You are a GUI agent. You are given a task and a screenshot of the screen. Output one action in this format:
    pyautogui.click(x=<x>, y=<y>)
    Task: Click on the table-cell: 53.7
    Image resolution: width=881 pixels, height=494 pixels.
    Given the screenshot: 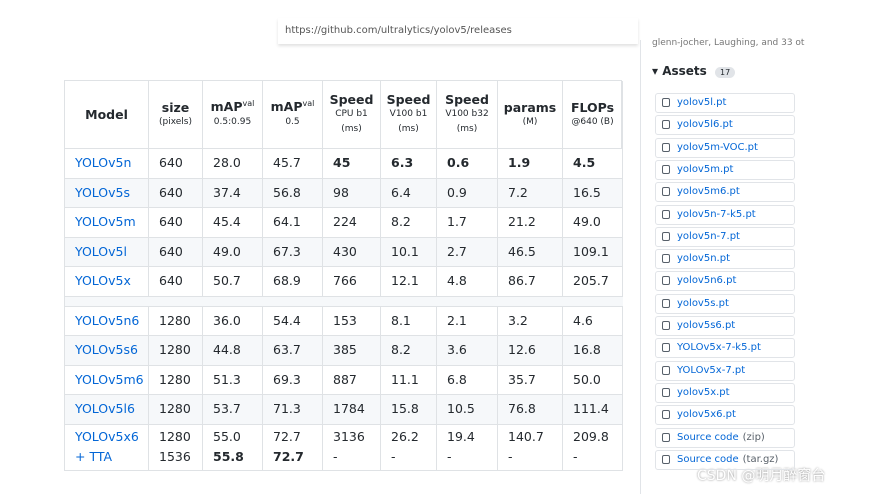 What is the action you would take?
    pyautogui.click(x=233, y=410)
    